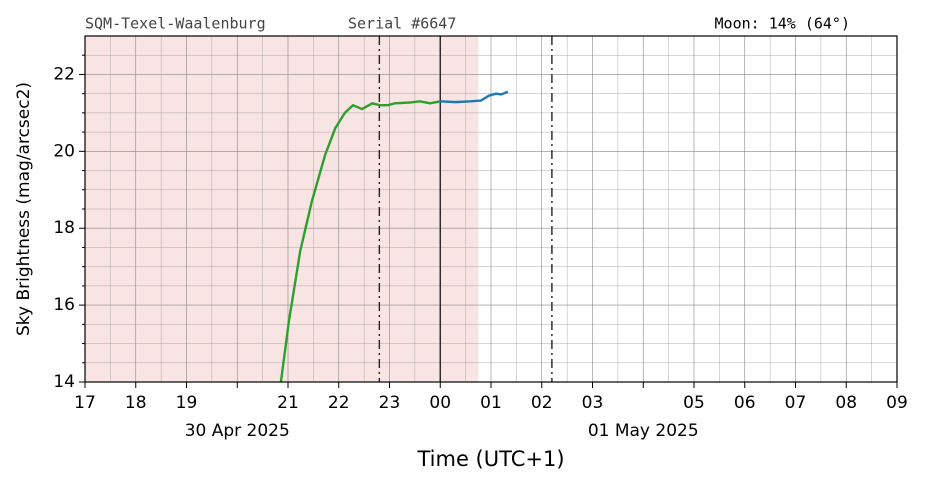 This screenshot has width=926, height=488. Describe the element at coordinates (187, 403) in the screenshot. I see `x-tick-label: 19` at that location.